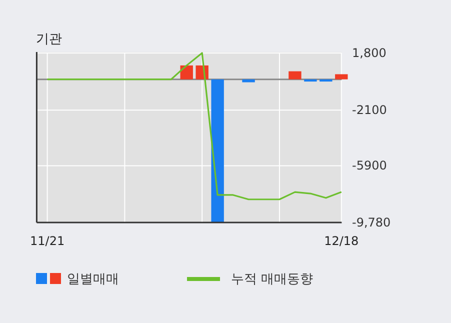 The height and width of the screenshot is (323, 451). What do you see at coordinates (369, 110) in the screenshot?
I see `y-tick-label: -2100` at bounding box center [369, 110].